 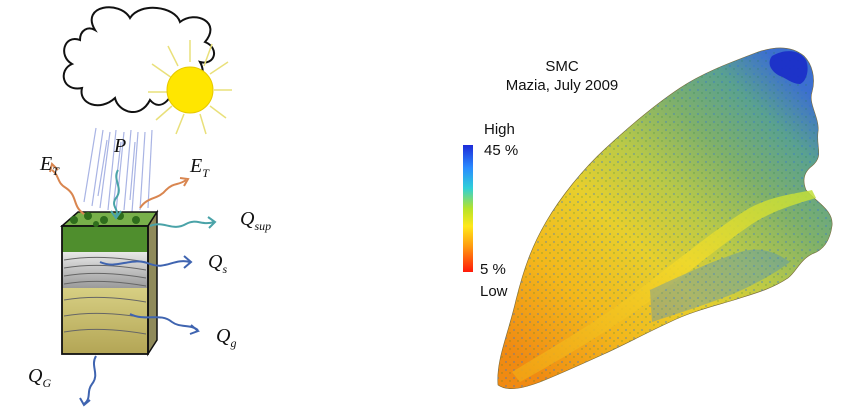 What do you see at coordinates (218, 263) in the screenshot?
I see `q-s-label: Qs` at bounding box center [218, 263].